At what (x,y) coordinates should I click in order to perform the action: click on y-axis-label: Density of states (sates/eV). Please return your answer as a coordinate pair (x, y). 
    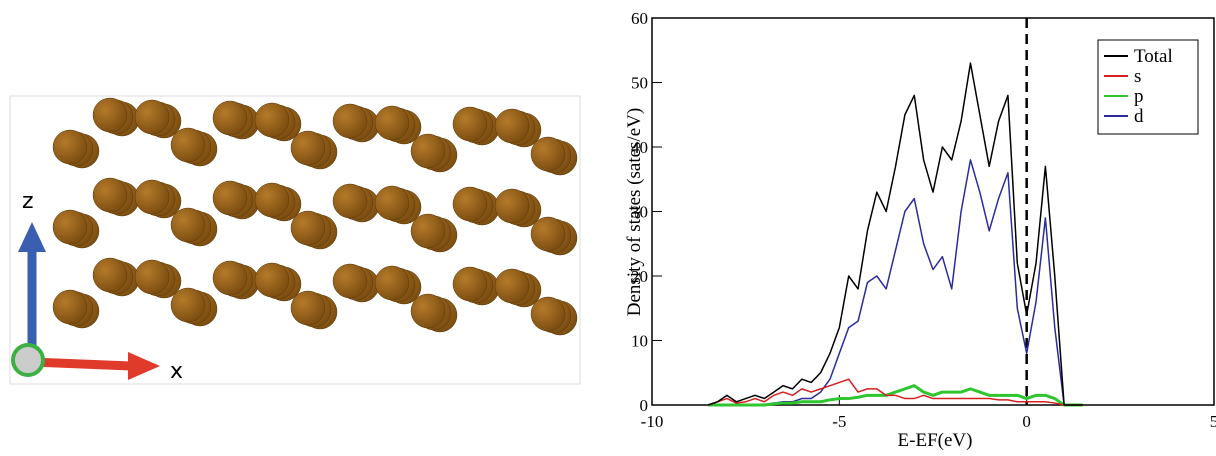
    Looking at the image, I should click on (634, 212).